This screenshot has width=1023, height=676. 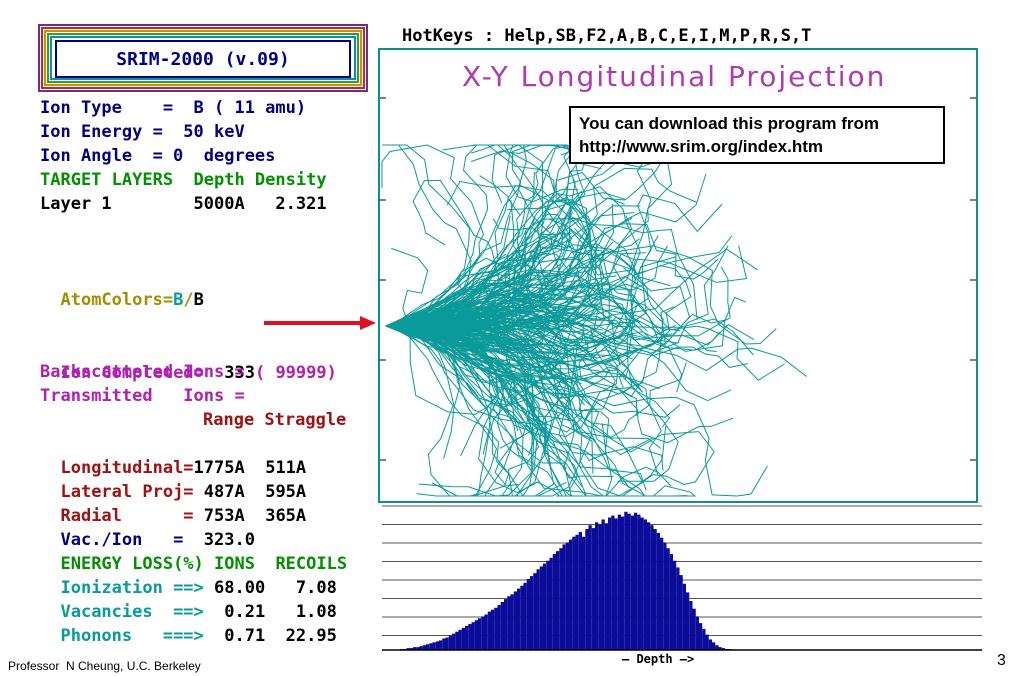 What do you see at coordinates (275, 492) in the screenshot?
I see `result-straggle: 595A` at bounding box center [275, 492].